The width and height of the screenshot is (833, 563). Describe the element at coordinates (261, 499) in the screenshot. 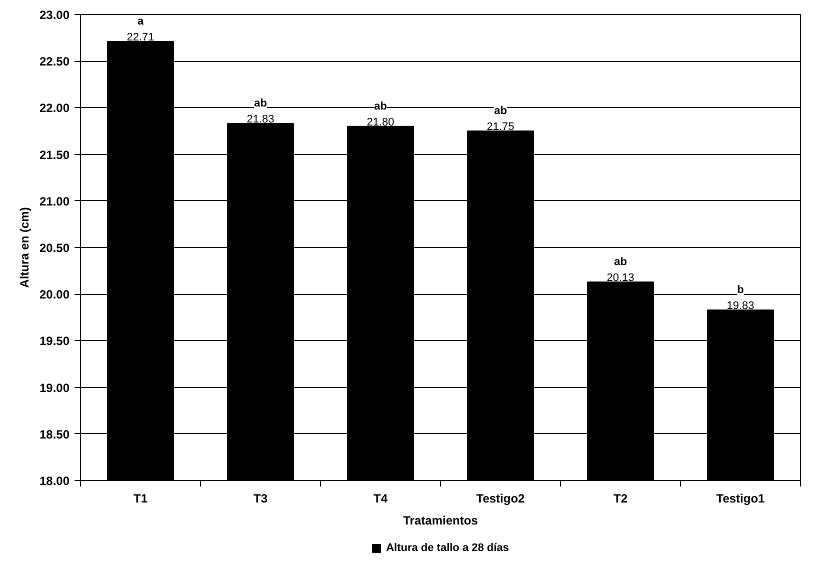

I see `x-tick-label: T3` at that location.